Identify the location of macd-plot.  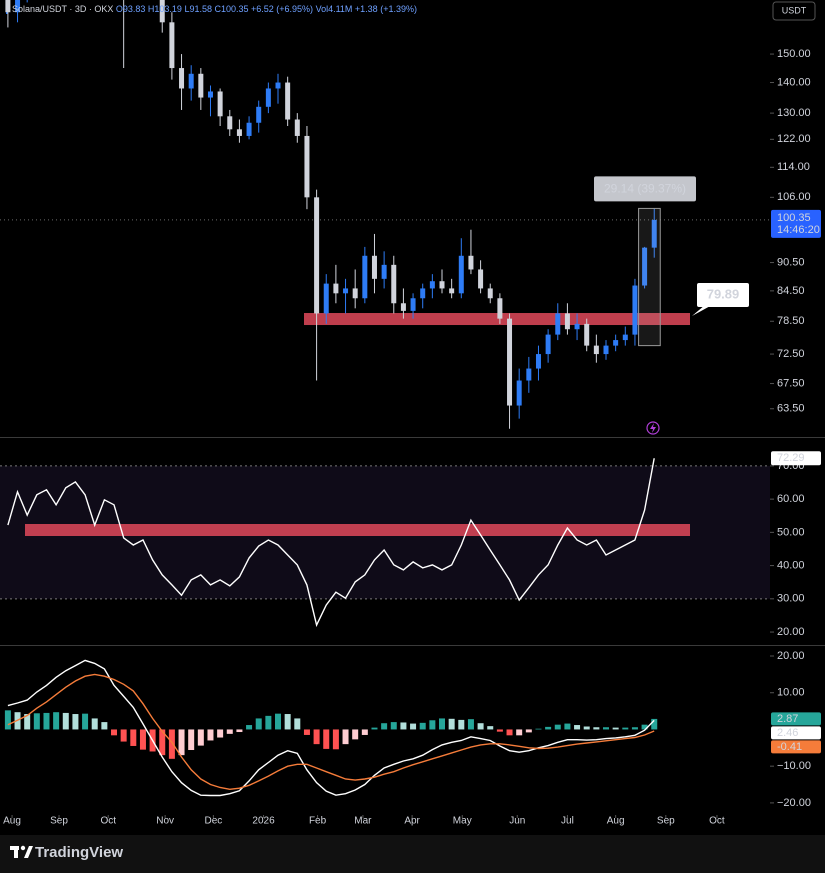
(331, 728).